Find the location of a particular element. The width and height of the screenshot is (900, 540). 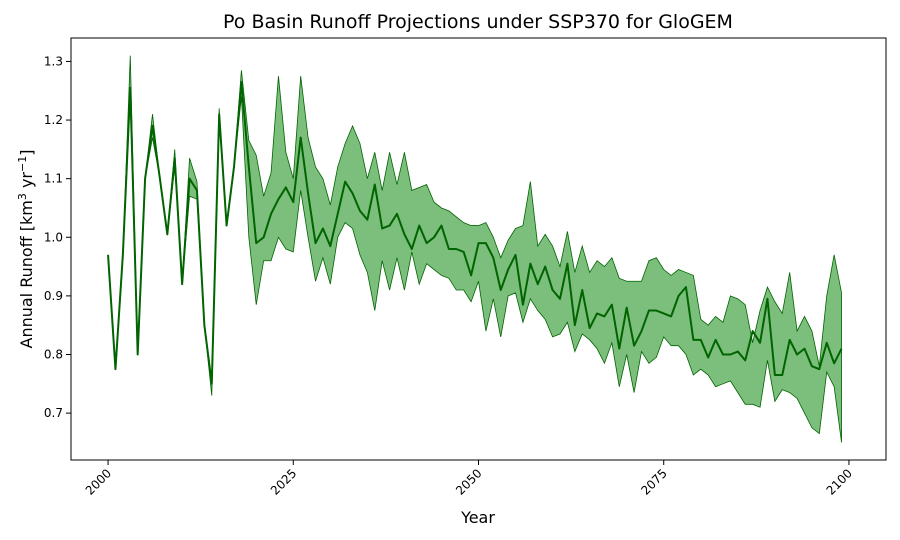

y-tick-label-0.7: 0.7 is located at coordinates (53, 413).